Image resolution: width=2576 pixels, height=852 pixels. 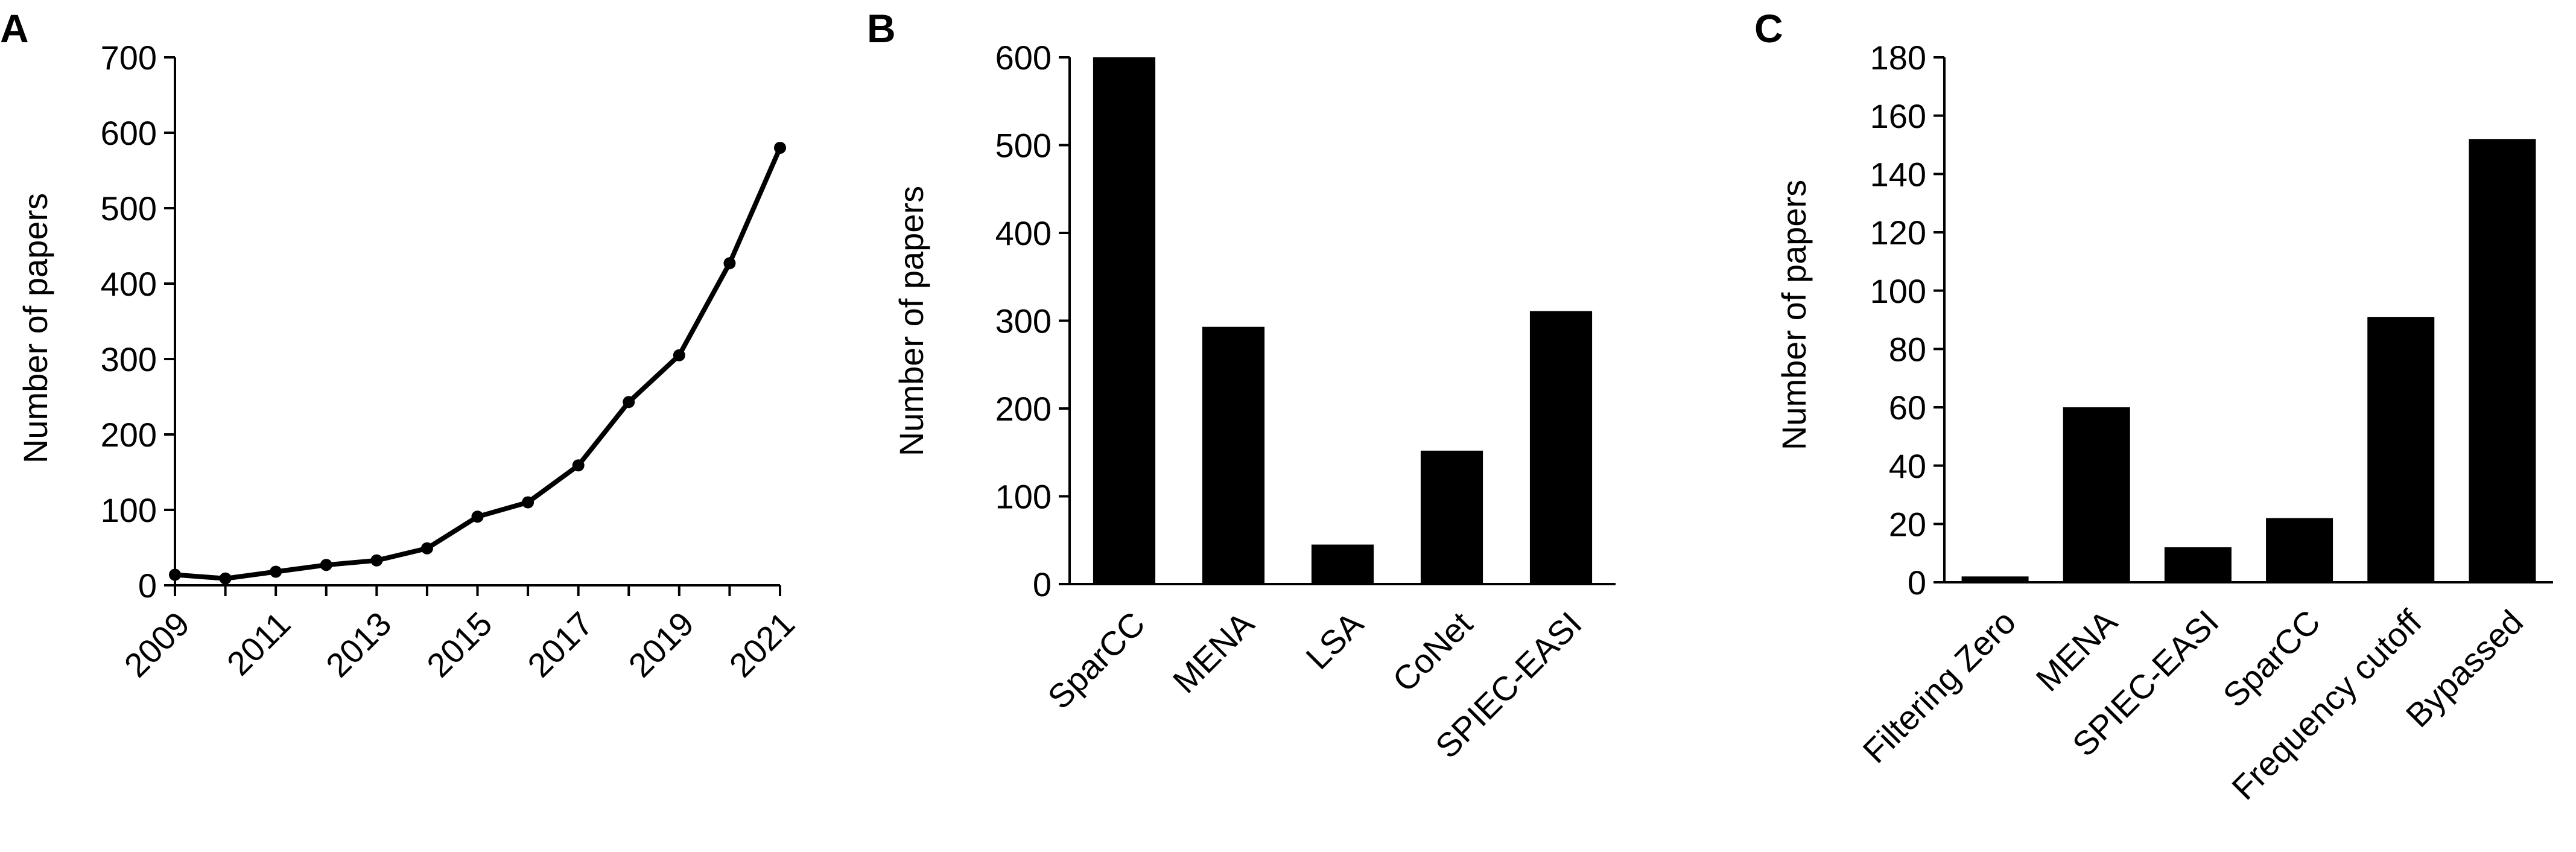 I want to click on panel-b-y-tick-label: 100, so click(x=1024, y=497).